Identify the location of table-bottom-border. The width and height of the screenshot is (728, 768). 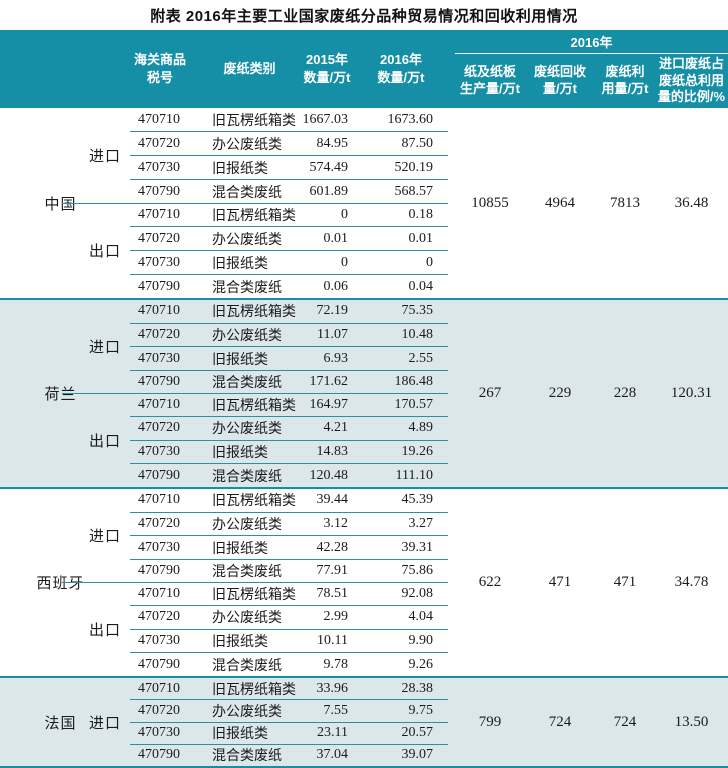
(364, 767).